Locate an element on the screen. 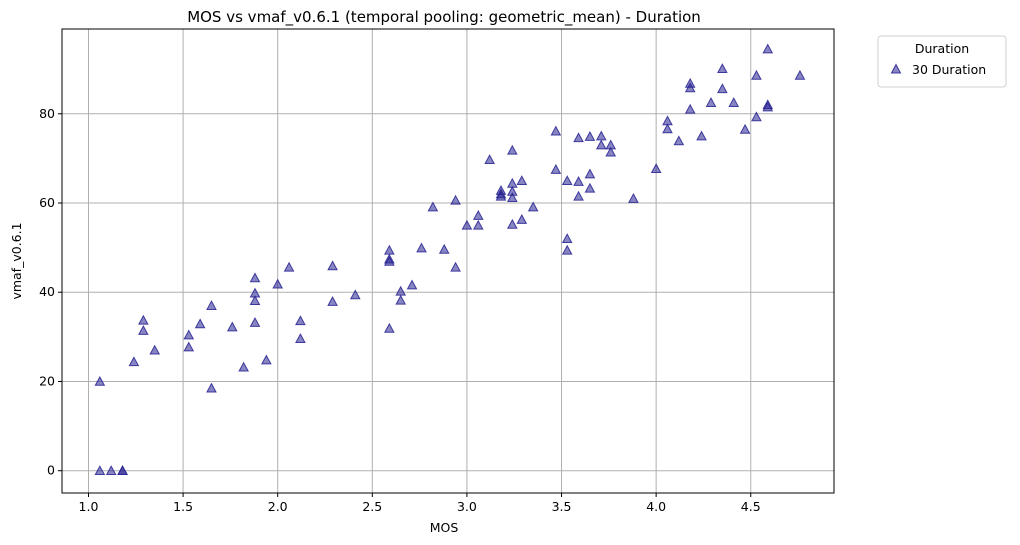  x-tick-label: 2.5 is located at coordinates (372, 506).